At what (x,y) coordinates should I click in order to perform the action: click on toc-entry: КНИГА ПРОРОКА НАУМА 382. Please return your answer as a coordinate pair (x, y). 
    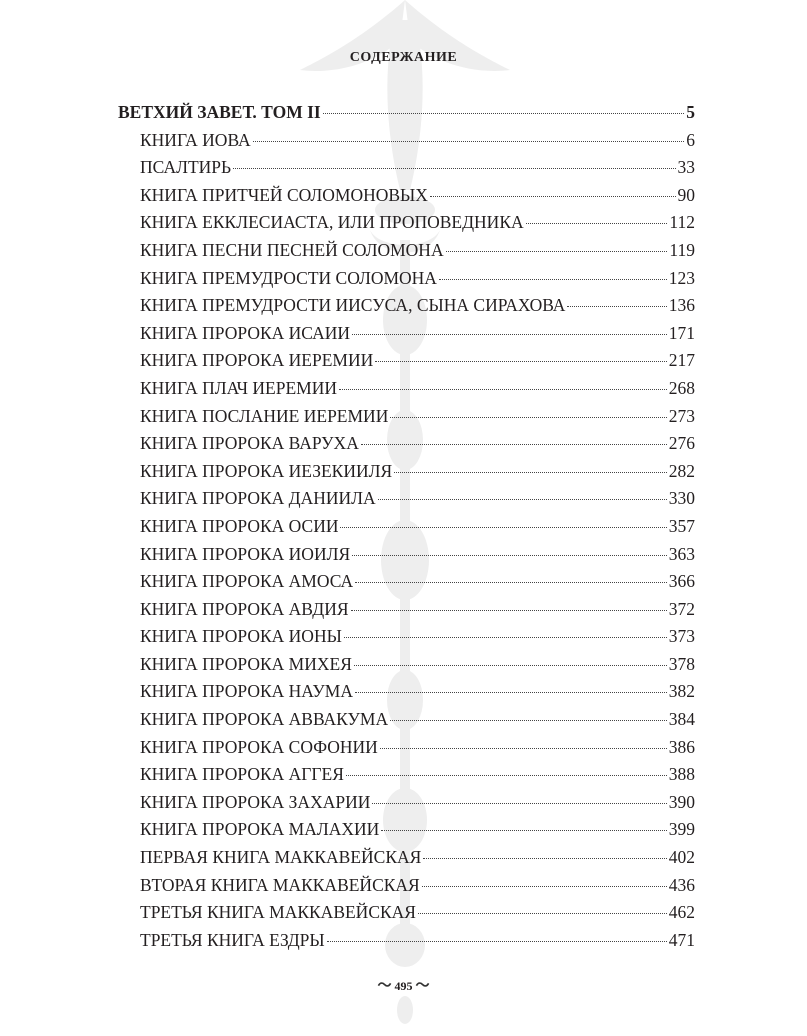
    Looking at the image, I should click on (406, 692).